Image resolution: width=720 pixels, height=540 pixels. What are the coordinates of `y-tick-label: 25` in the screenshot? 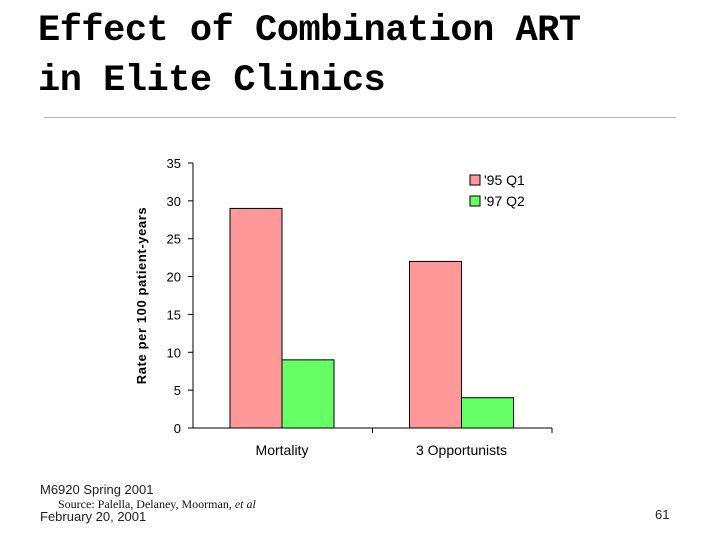 It's located at (174, 239).